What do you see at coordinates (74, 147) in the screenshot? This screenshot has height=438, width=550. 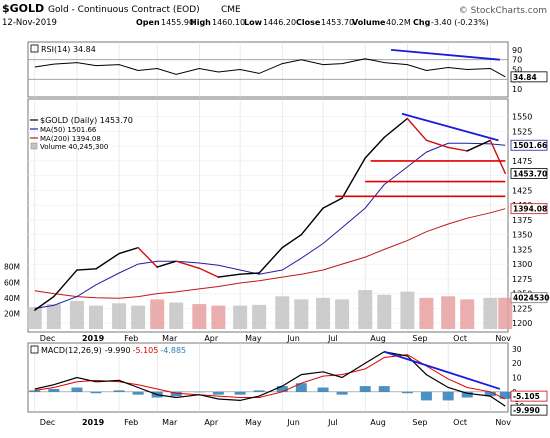 I see `volume-legend: Volume 40,245,300` at bounding box center [74, 147].